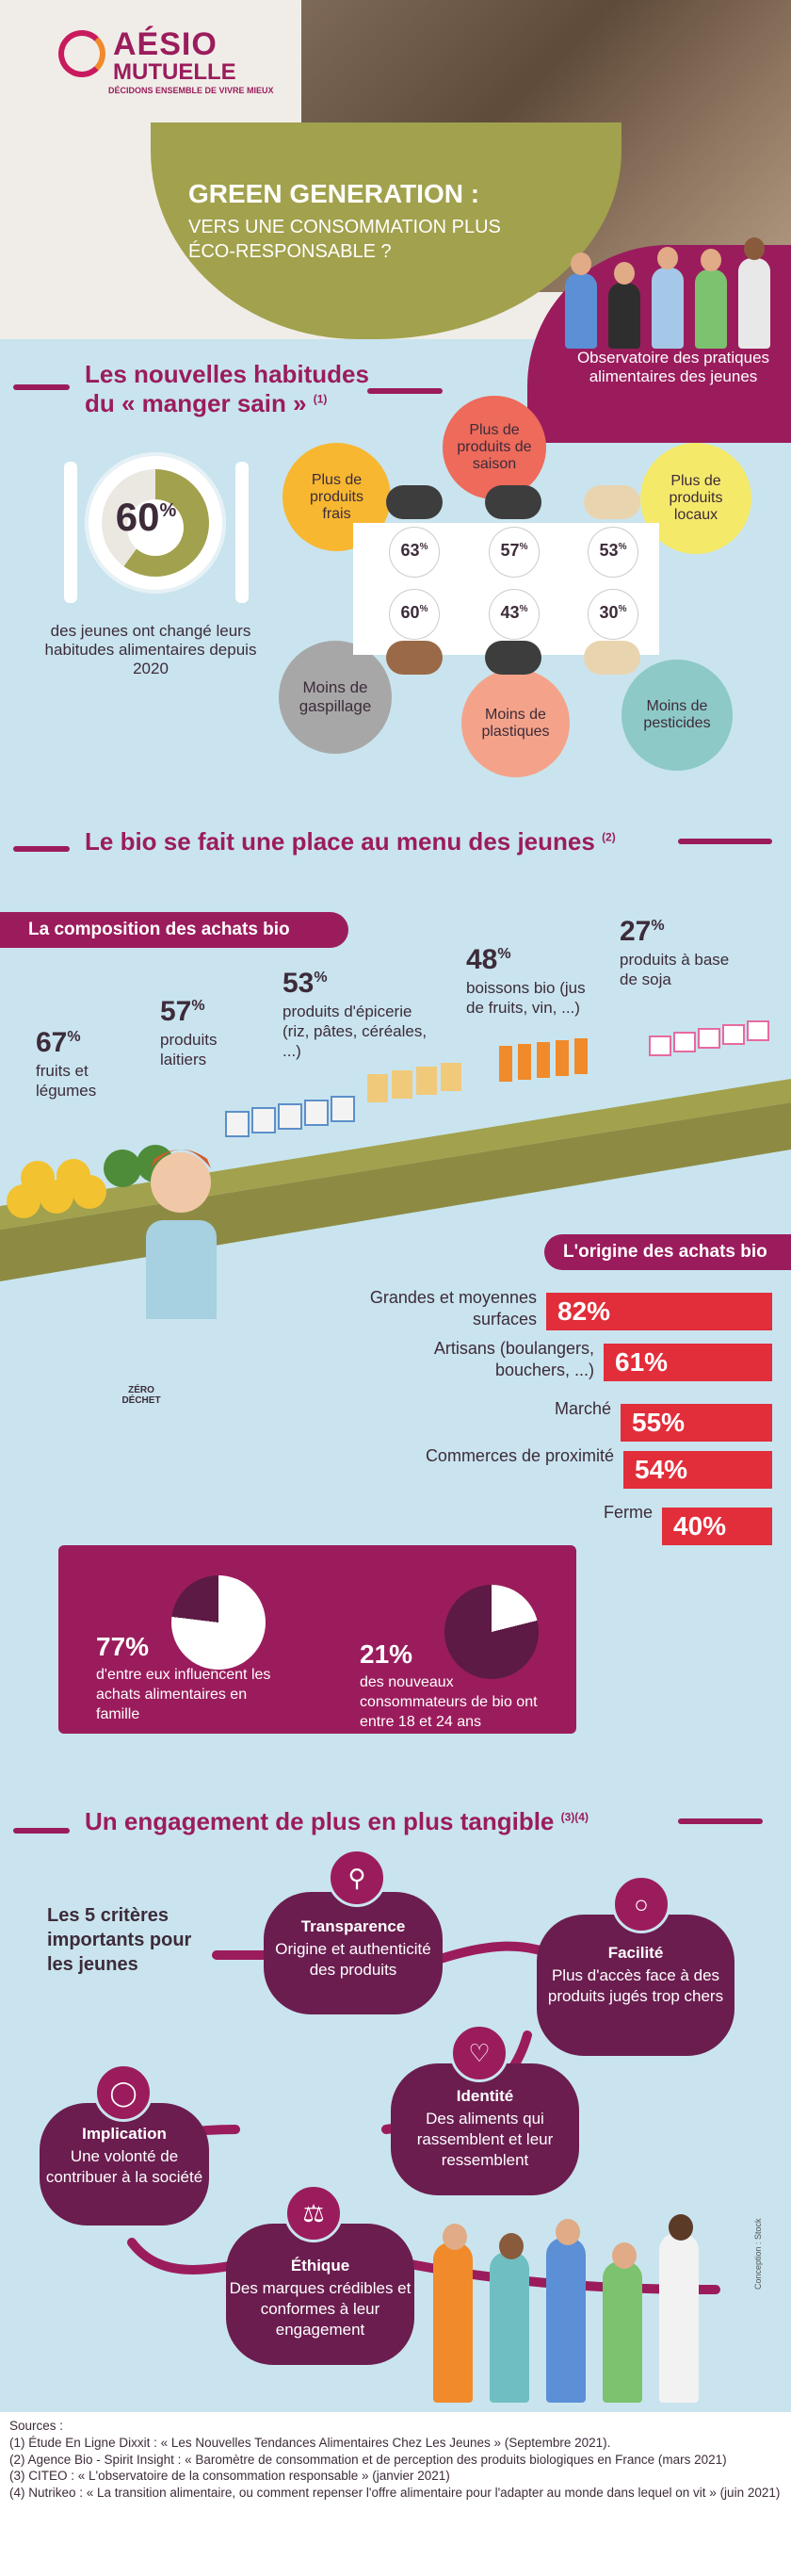 The height and width of the screenshot is (2576, 791). Describe the element at coordinates (415, 552) in the screenshot. I see `habit-plate-fresh: 63%` at that location.